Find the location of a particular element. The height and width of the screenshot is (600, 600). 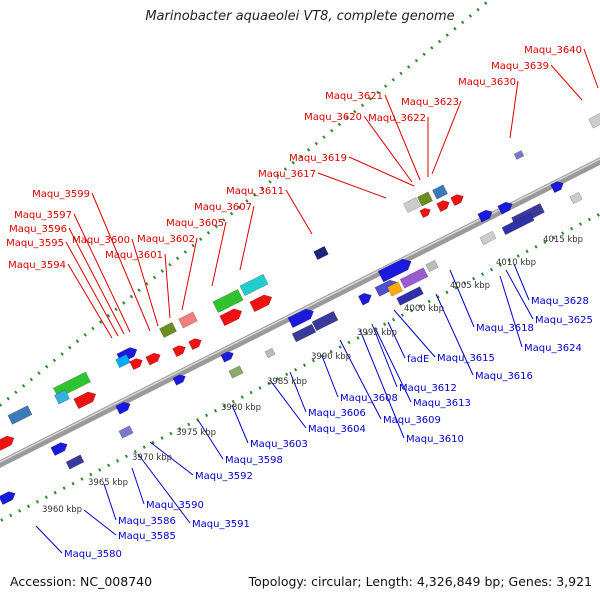

scale-tick-label: 3965 kbp is located at coordinates (108, 483).